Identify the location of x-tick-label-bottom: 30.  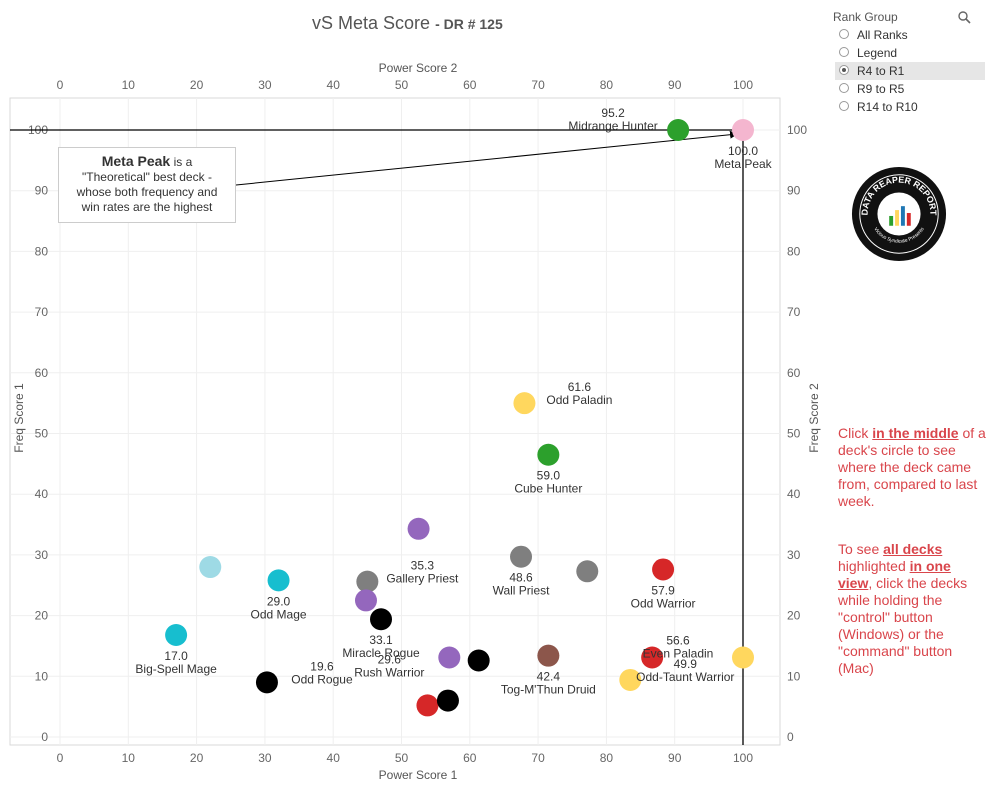
(265, 758).